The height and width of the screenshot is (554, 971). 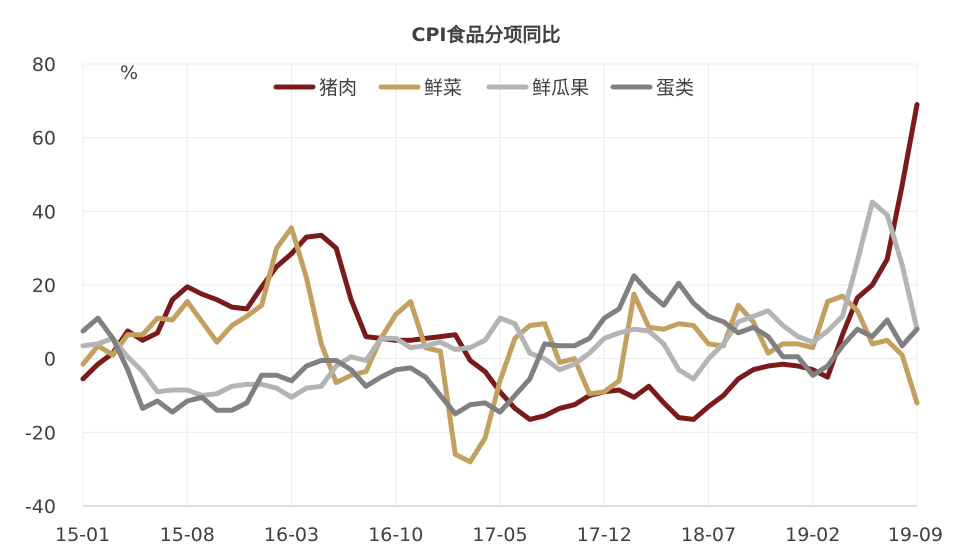 I want to click on legend: 猪肉 鲜菜 鲜瓜果 蛋类, so click(x=483, y=88).